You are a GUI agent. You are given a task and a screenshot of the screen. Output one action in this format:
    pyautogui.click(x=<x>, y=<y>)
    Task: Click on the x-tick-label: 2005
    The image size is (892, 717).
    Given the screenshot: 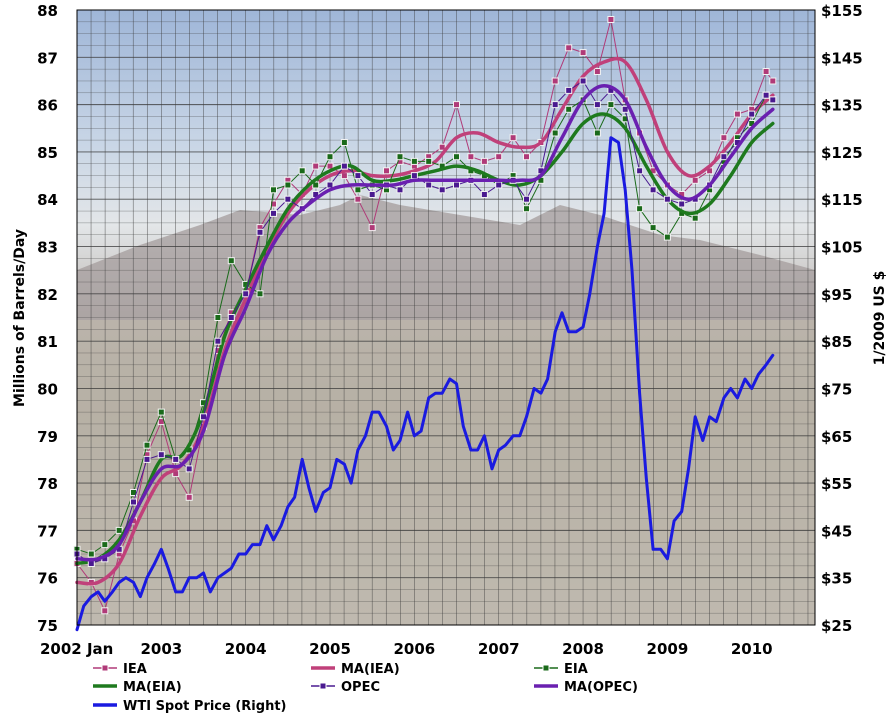 What is the action you would take?
    pyautogui.click(x=330, y=649)
    